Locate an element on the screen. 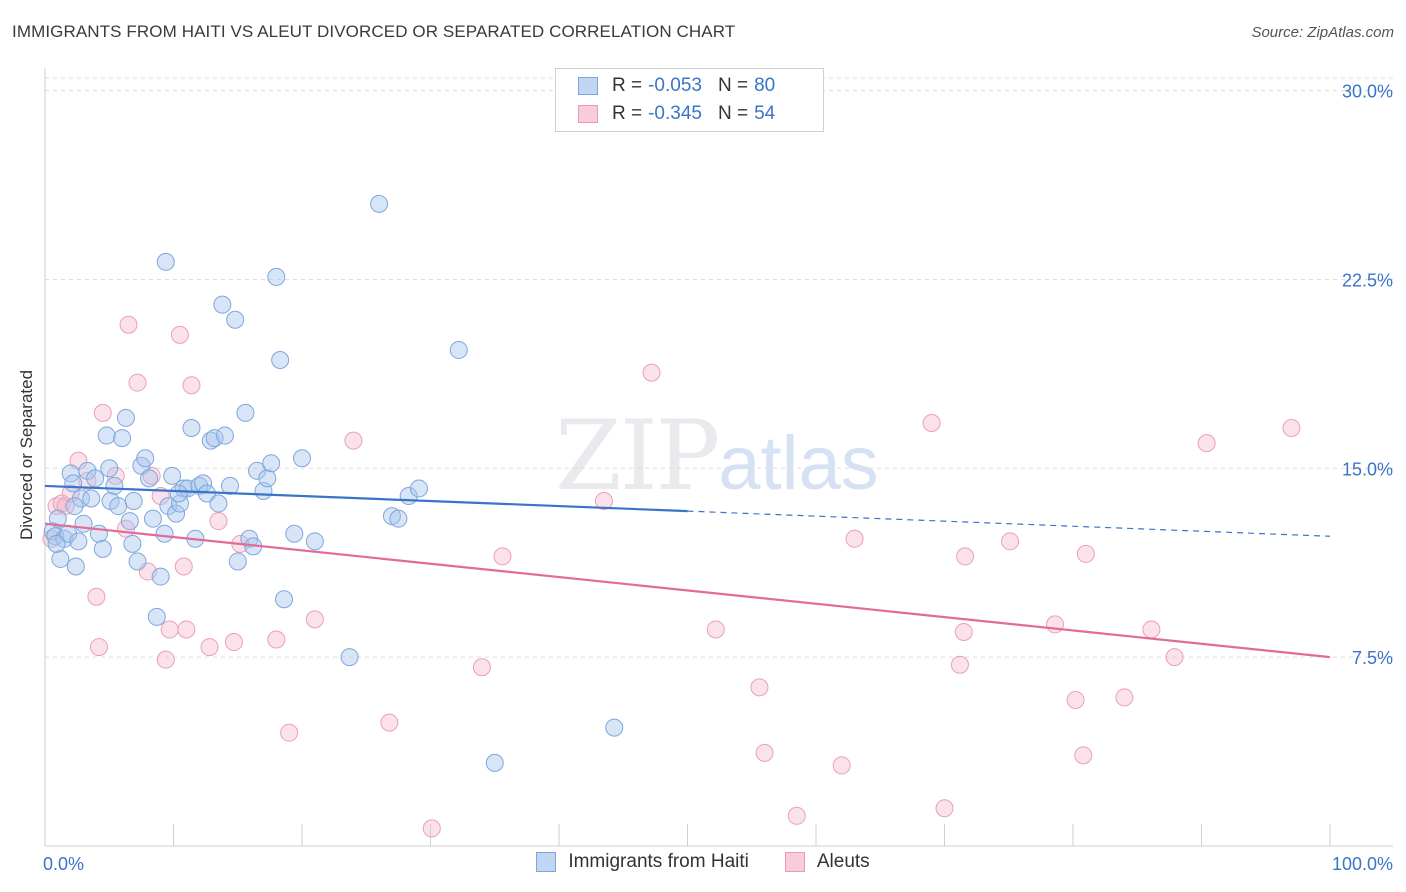 The width and height of the screenshot is (1406, 892). legend-n-value: 54 is located at coordinates (765, 113).